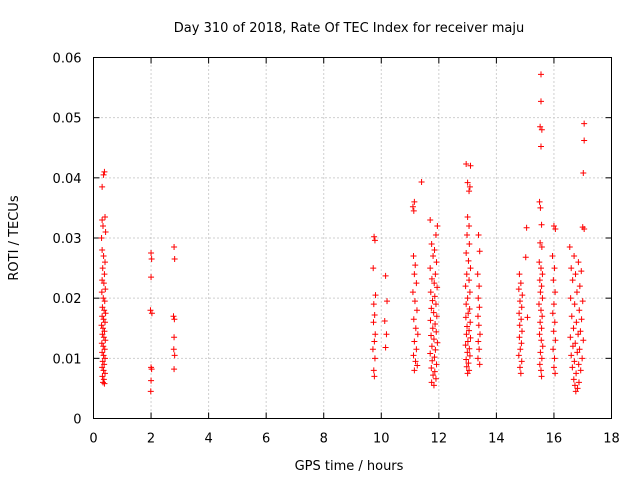 This screenshot has width=640, height=480. Describe the element at coordinates (611, 439) in the screenshot. I see `x-tick-label: 18` at that location.